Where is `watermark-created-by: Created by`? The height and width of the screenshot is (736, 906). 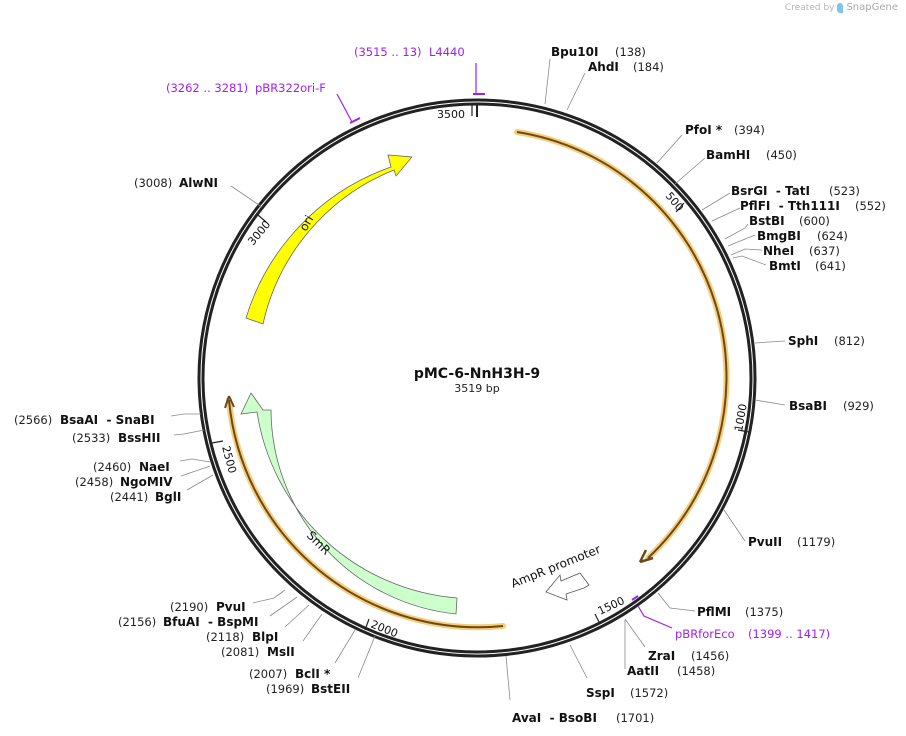 watermark-created-by: Created by is located at coordinates (809, 7).